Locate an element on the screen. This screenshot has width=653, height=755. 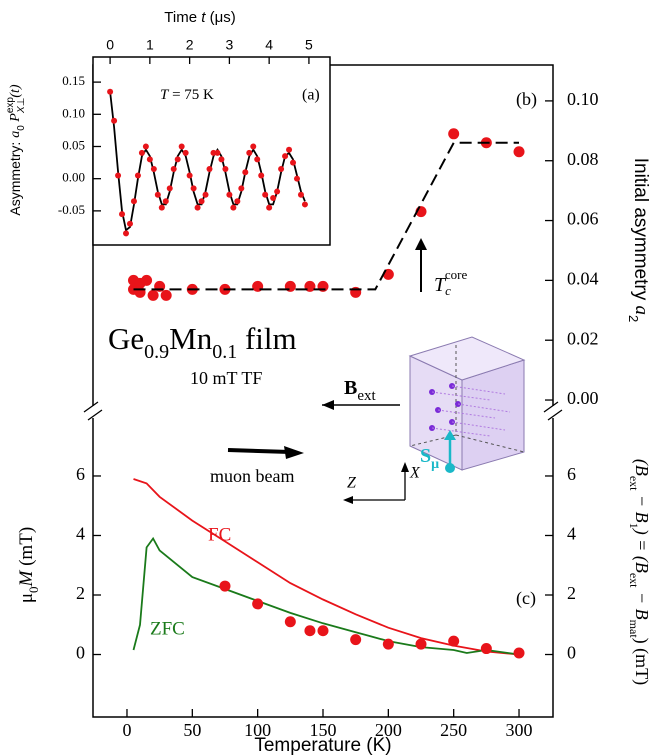
x-tick-label: 300 is located at coordinates (519, 730).